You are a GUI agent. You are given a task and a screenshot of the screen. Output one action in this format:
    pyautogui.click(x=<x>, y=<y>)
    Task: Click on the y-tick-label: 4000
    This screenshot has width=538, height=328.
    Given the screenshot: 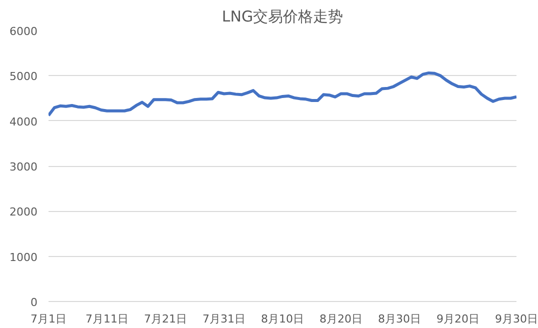 What is the action you would take?
    pyautogui.click(x=24, y=121)
    